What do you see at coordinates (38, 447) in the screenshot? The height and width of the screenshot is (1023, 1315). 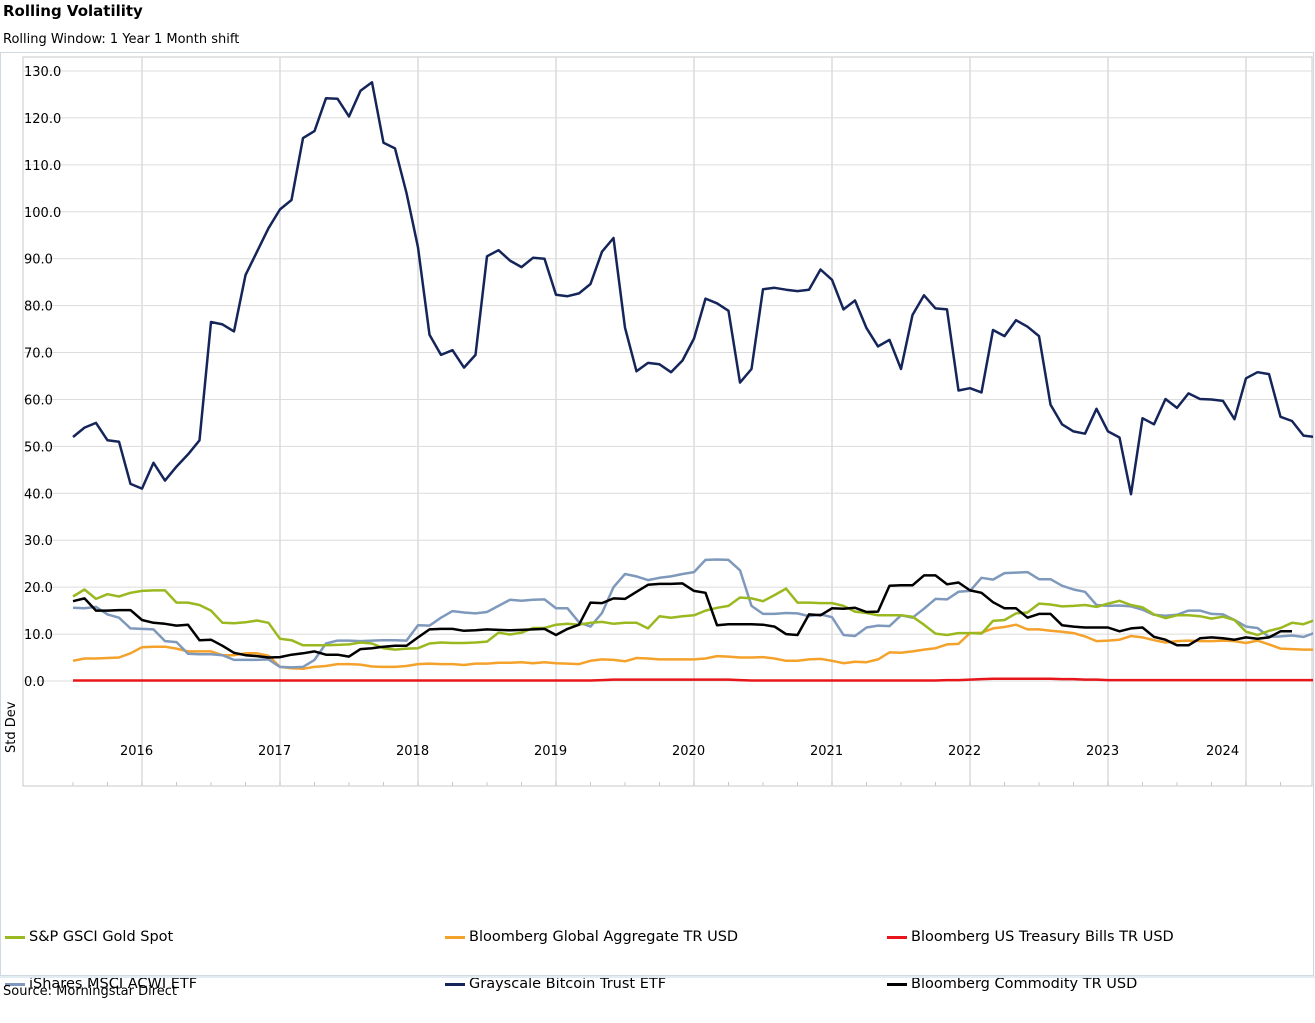 I see `y-tick-label: 50.0` at bounding box center [38, 447].